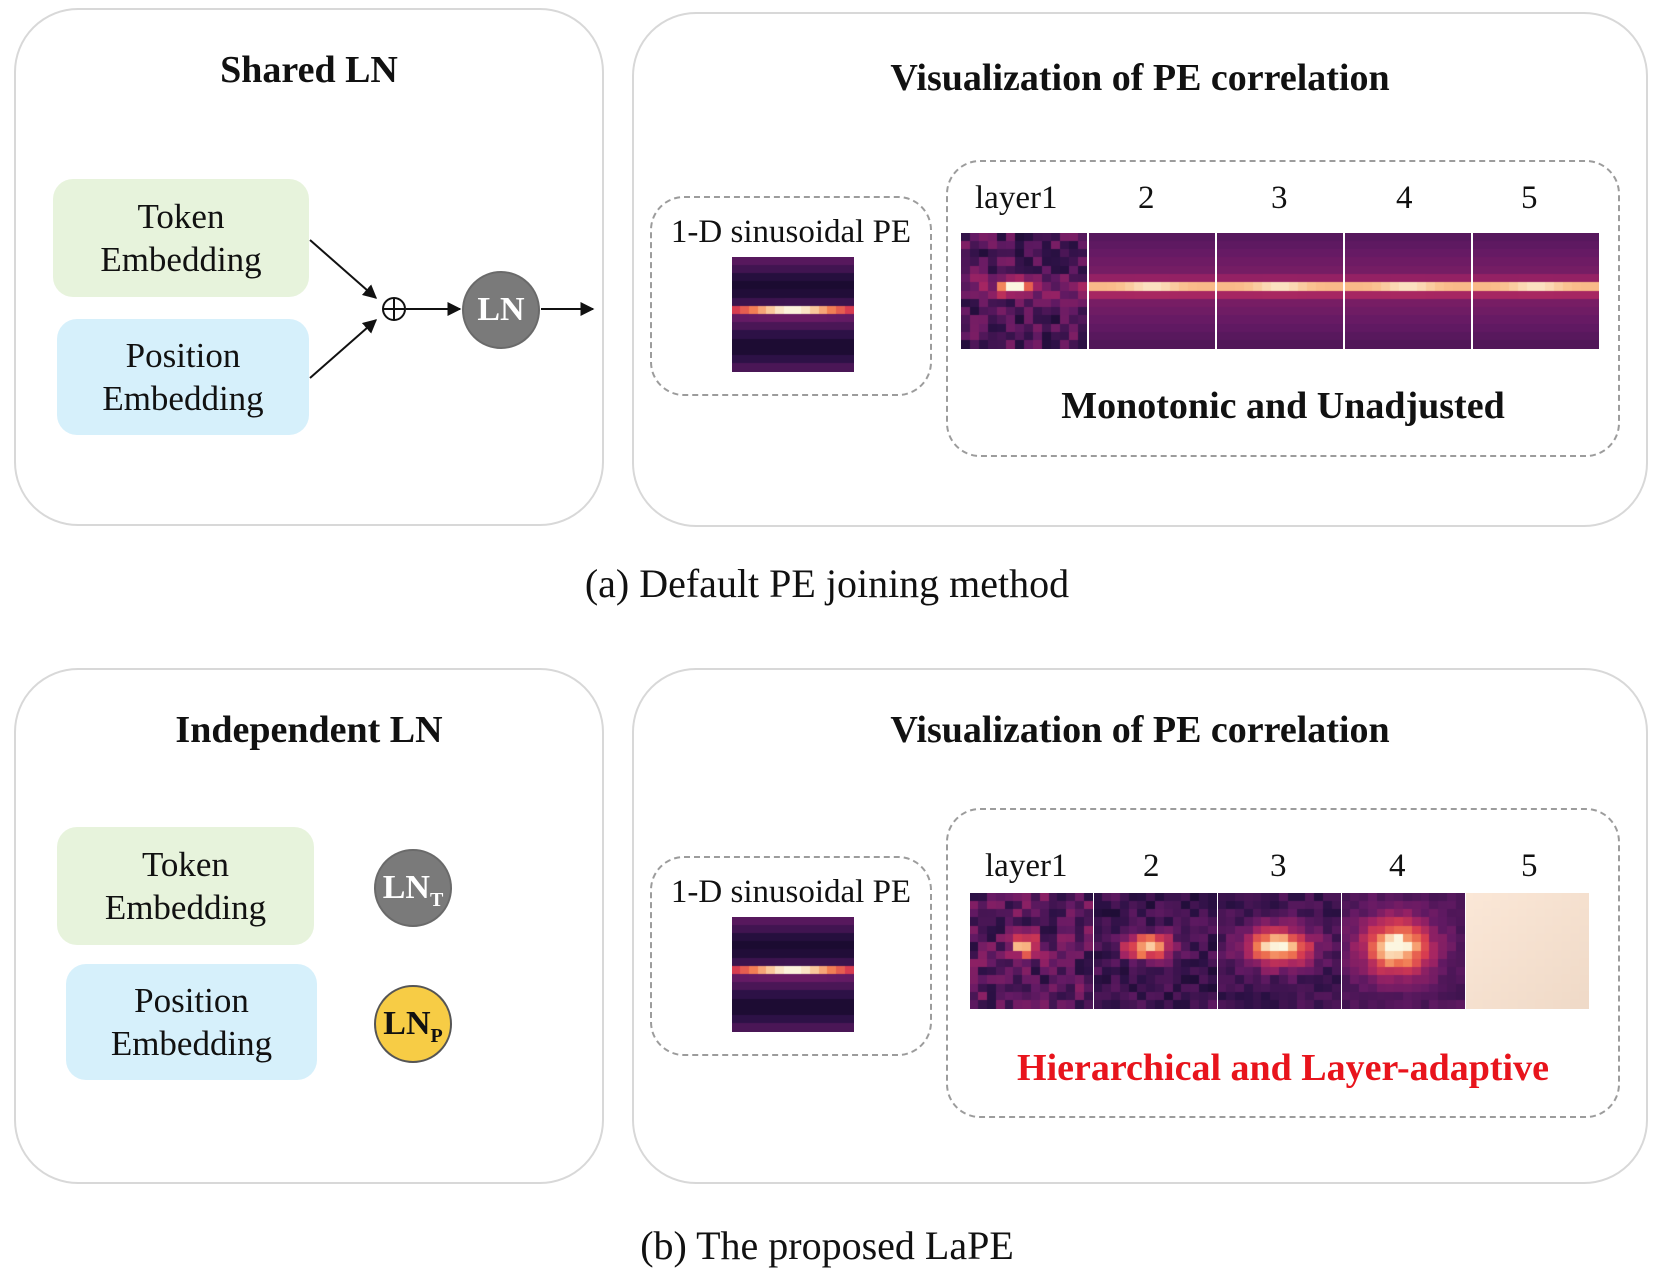 The height and width of the screenshot is (1269, 1654). What do you see at coordinates (436, 1035) in the screenshot?
I see `ln-position-sub: P` at bounding box center [436, 1035].